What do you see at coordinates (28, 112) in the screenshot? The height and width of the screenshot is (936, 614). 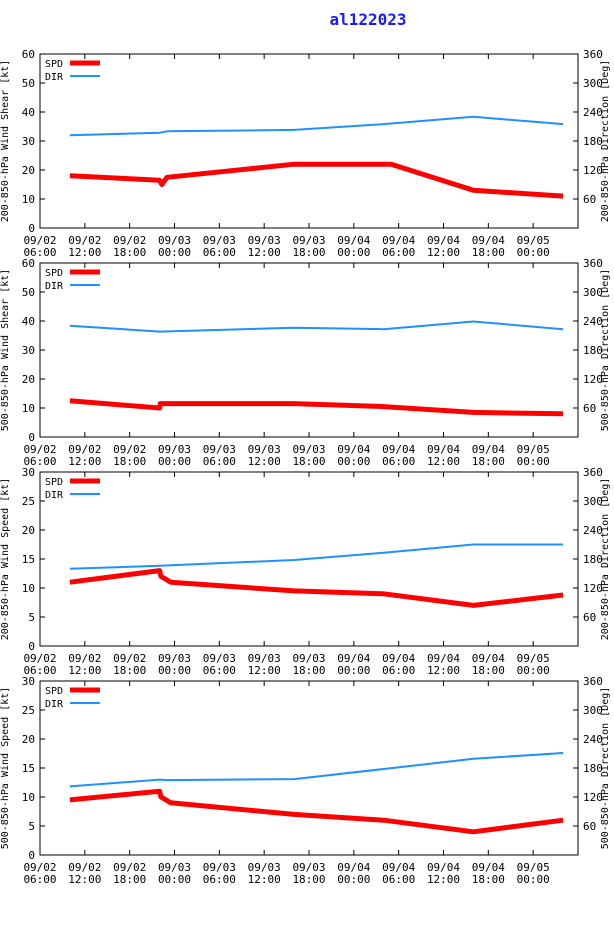 I see `y-left-tick-label: 40` at bounding box center [28, 112].